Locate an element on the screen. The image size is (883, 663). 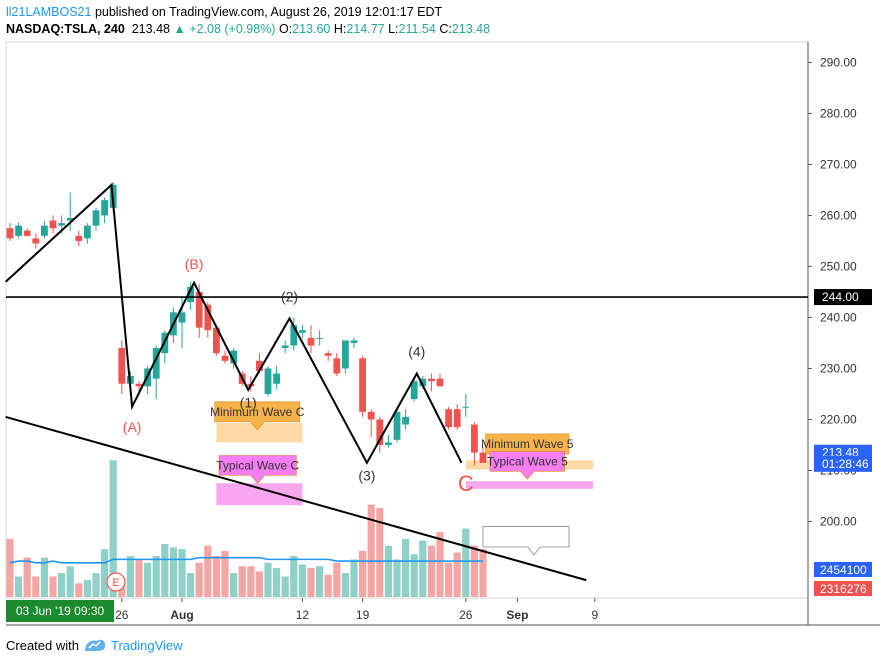
x-tick-label: Aug is located at coordinates (181, 615).